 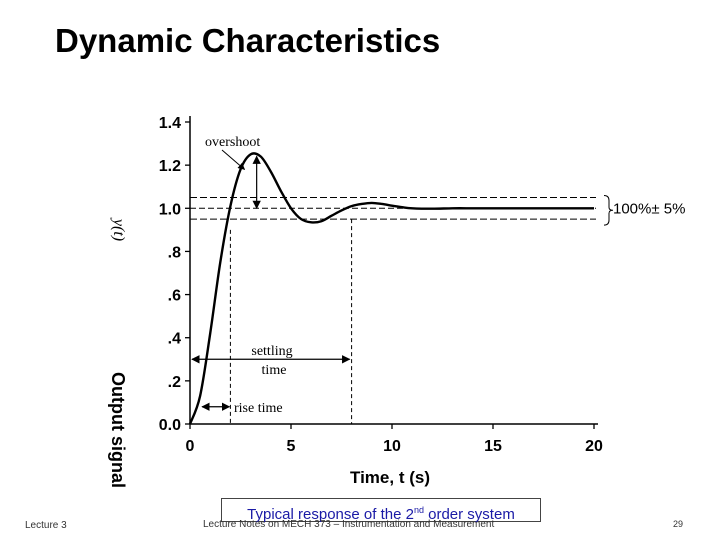 I want to click on tolerance-band: 100%± 5%, so click(x=437, y=210).